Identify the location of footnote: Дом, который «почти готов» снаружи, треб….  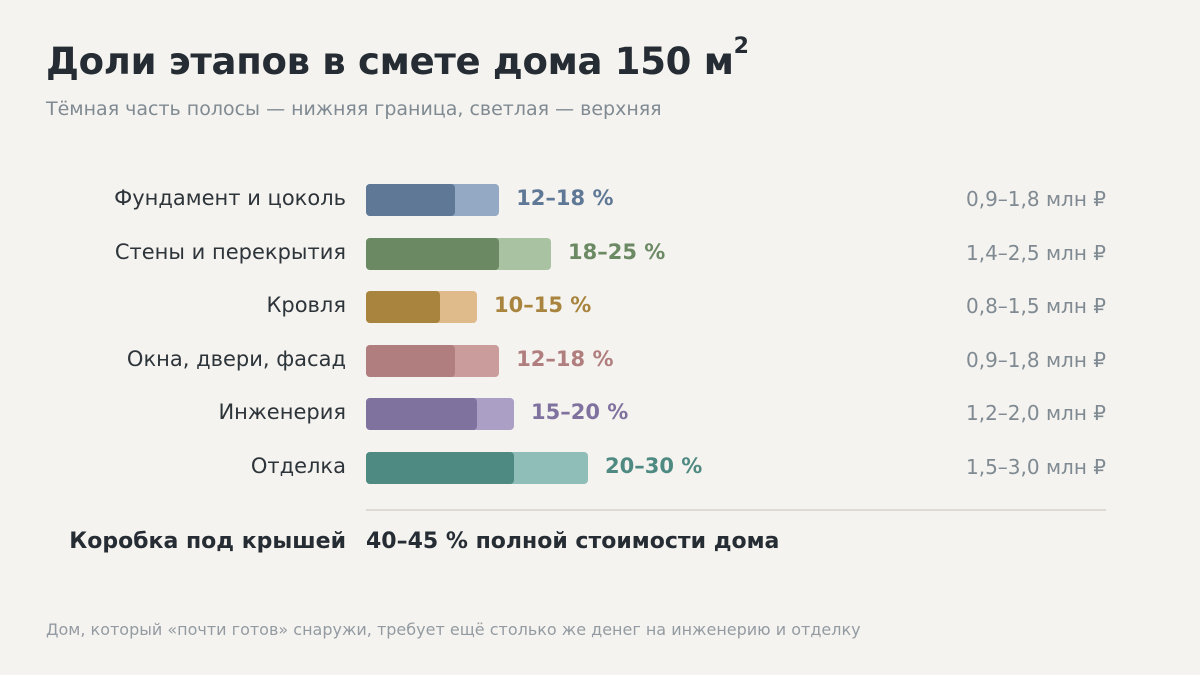
(453, 629).